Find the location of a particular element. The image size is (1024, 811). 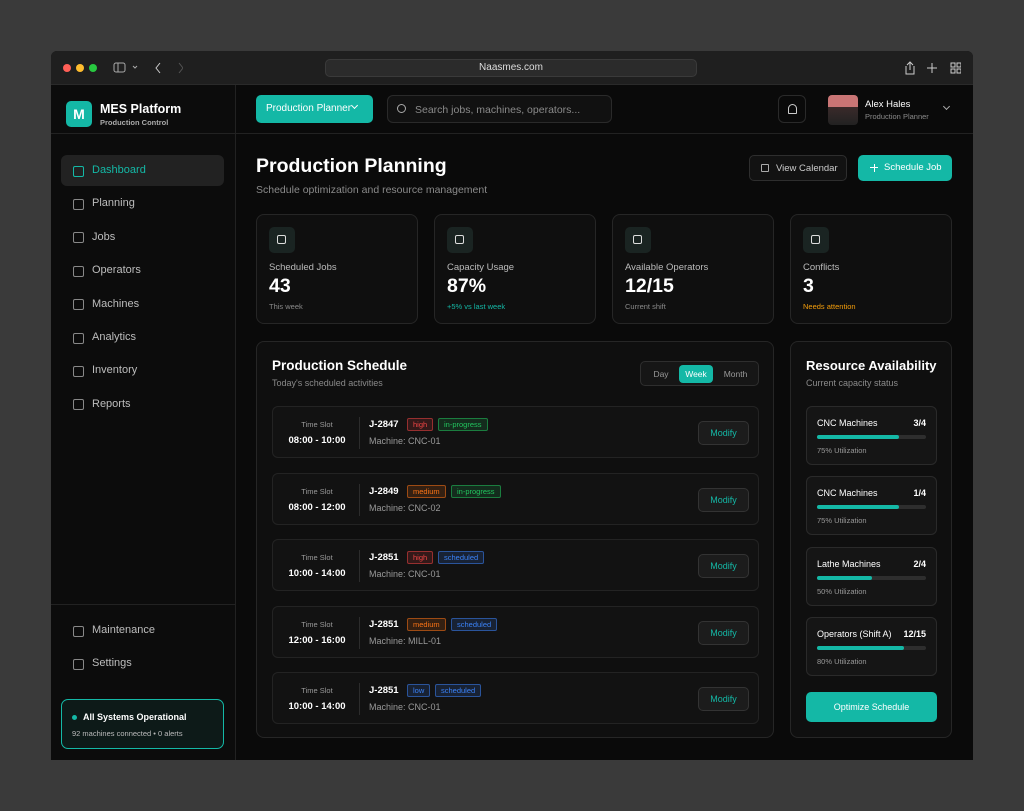

bell-icon is located at coordinates (792, 109).